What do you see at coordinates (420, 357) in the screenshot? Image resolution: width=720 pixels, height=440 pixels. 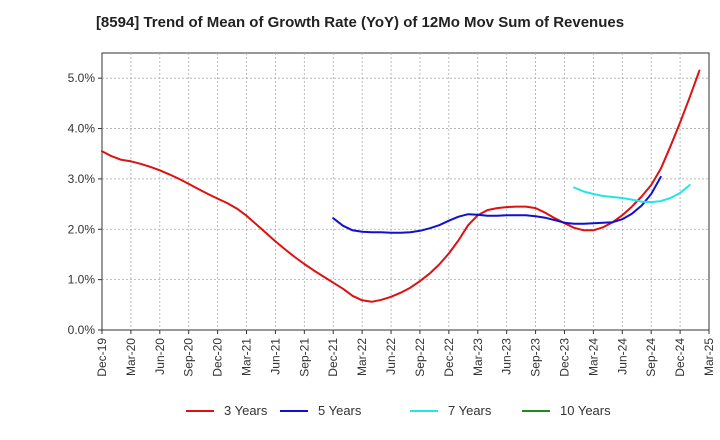 I see `x-tick-label: Sep-22` at bounding box center [420, 357].